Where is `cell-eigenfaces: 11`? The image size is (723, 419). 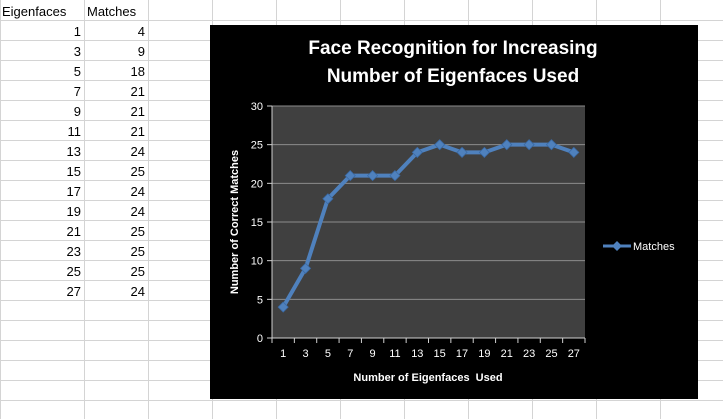 cell-eigenfaces: 11 is located at coordinates (74, 131).